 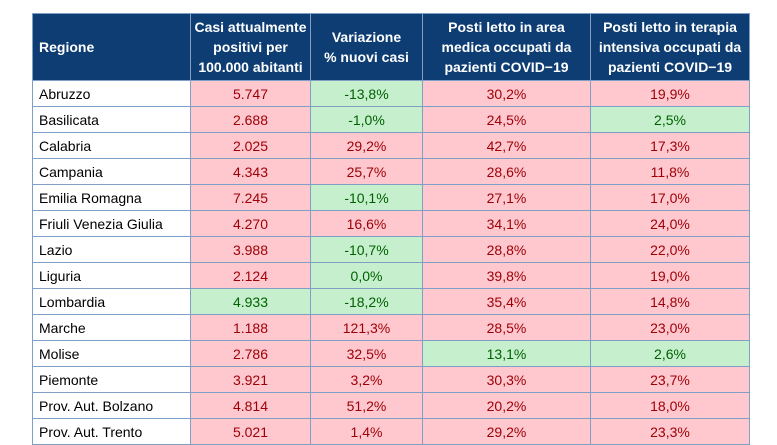 I want to click on value-cell: 16,6%, so click(x=366, y=223).